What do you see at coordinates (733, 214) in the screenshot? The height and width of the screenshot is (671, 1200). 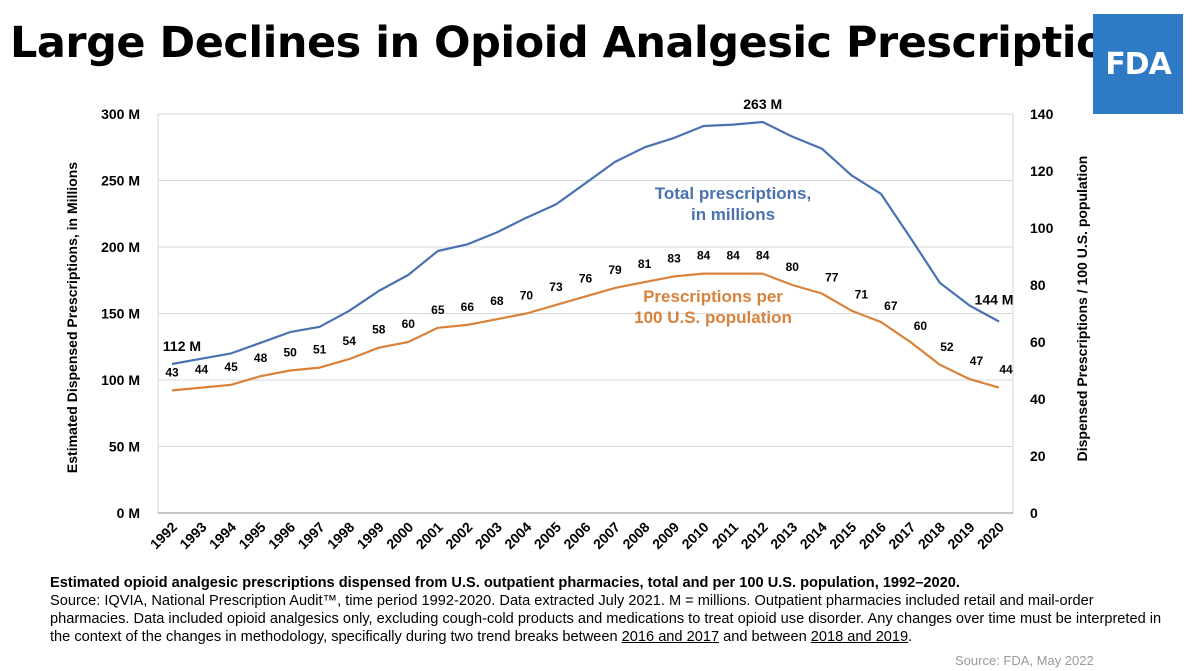 I see `total-series-label: in millions` at bounding box center [733, 214].